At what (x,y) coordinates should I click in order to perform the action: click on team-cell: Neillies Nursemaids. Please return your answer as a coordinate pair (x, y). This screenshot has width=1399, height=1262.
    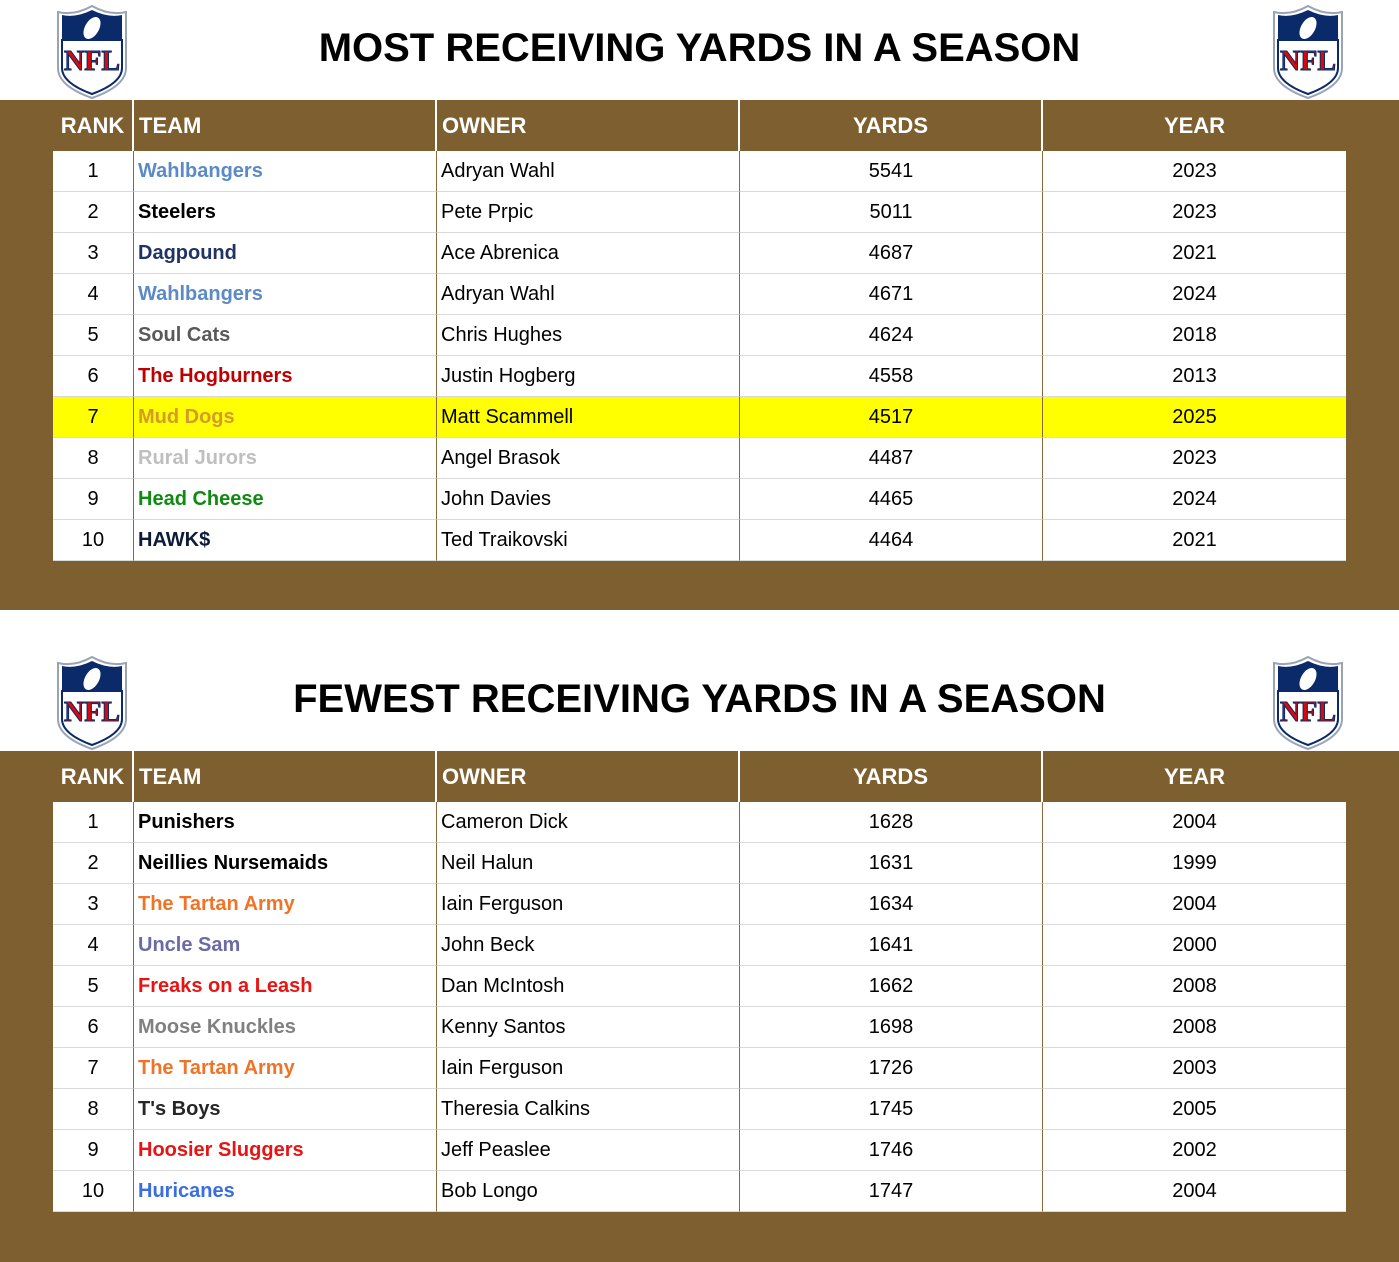
    Looking at the image, I should click on (285, 863).